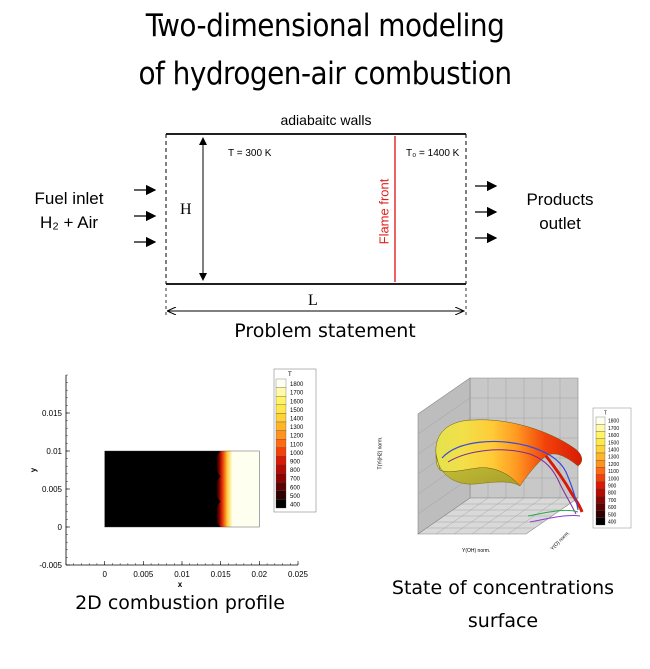 The height and width of the screenshot is (669, 650). I want to click on legend-level-label: 1600, so click(297, 402).